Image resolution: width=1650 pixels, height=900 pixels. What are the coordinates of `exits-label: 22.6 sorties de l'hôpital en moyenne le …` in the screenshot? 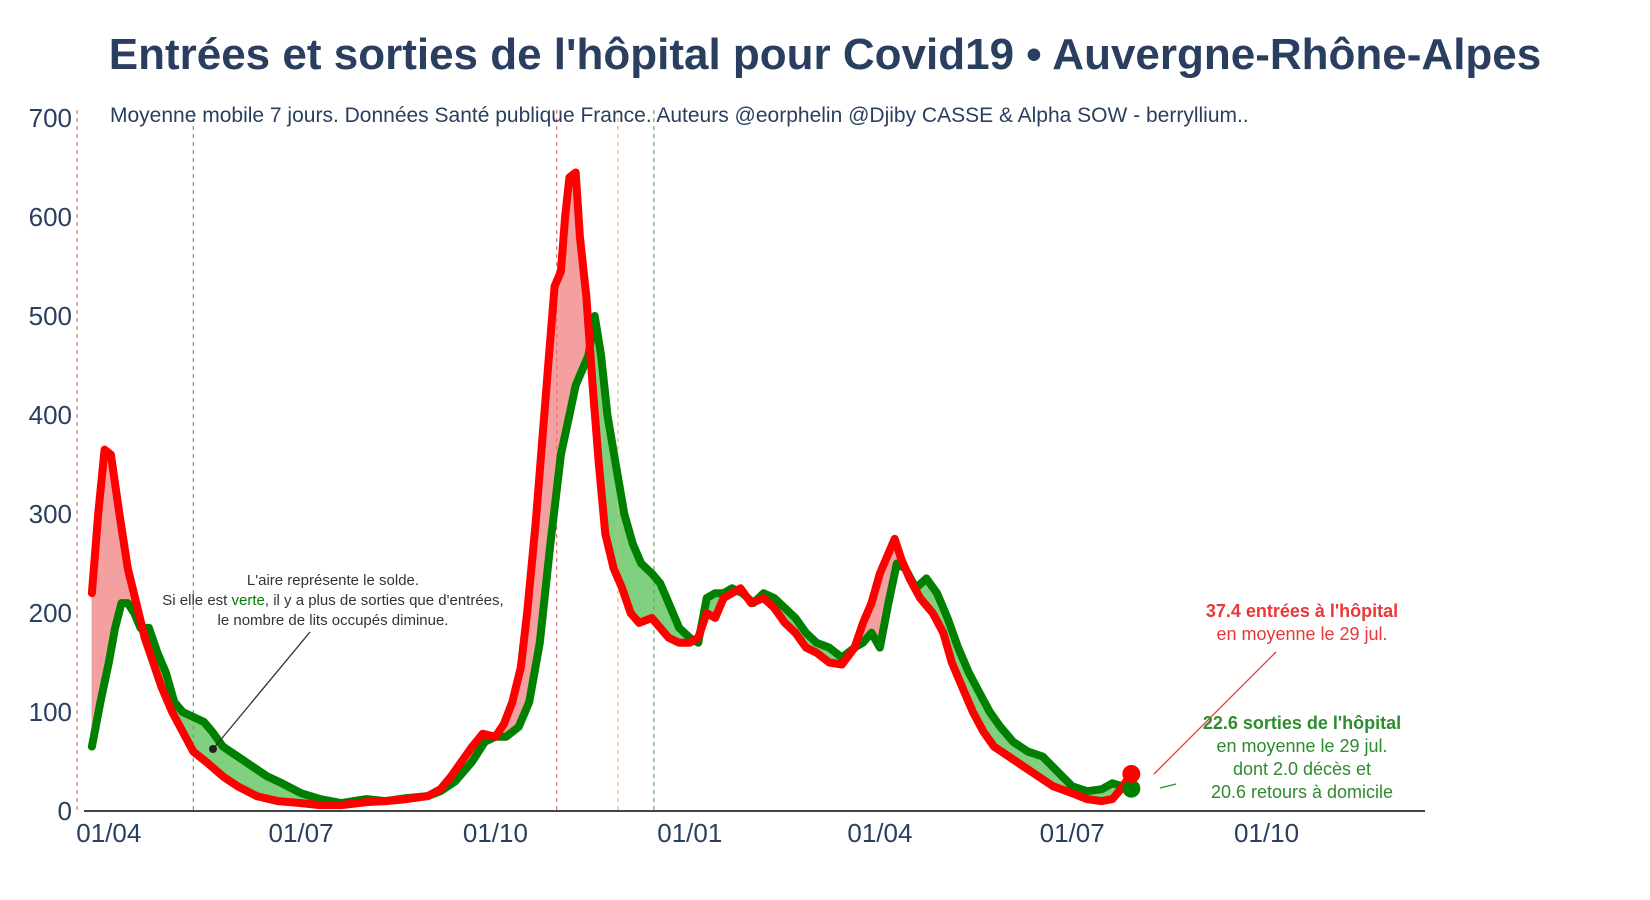 It's located at (1280, 757).